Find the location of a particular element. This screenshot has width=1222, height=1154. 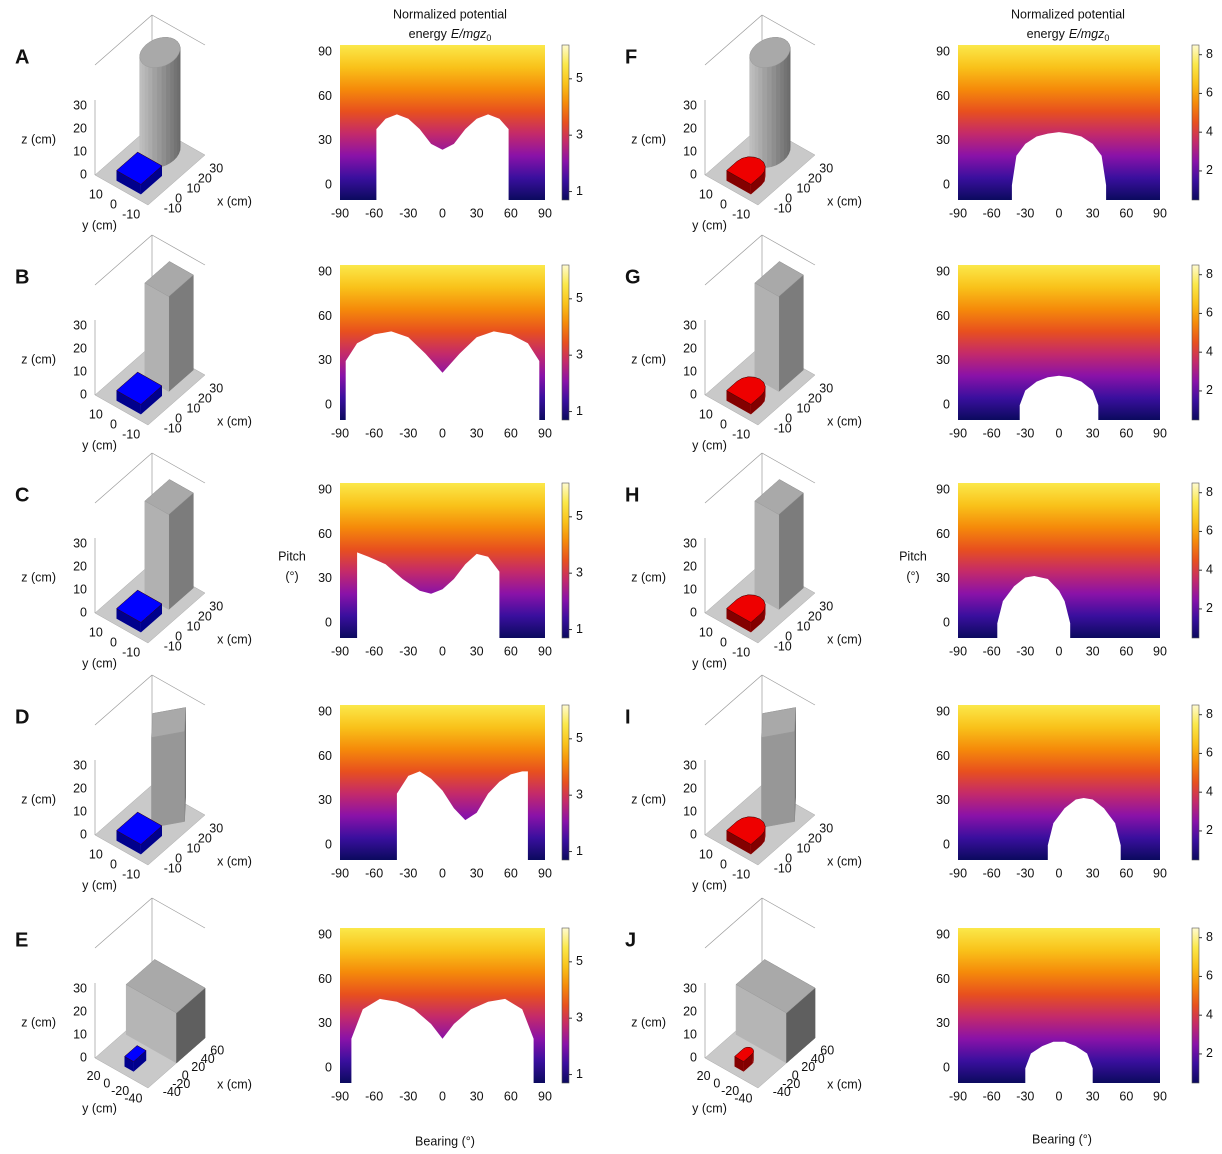

panel-letter: B is located at coordinates (22, 277).